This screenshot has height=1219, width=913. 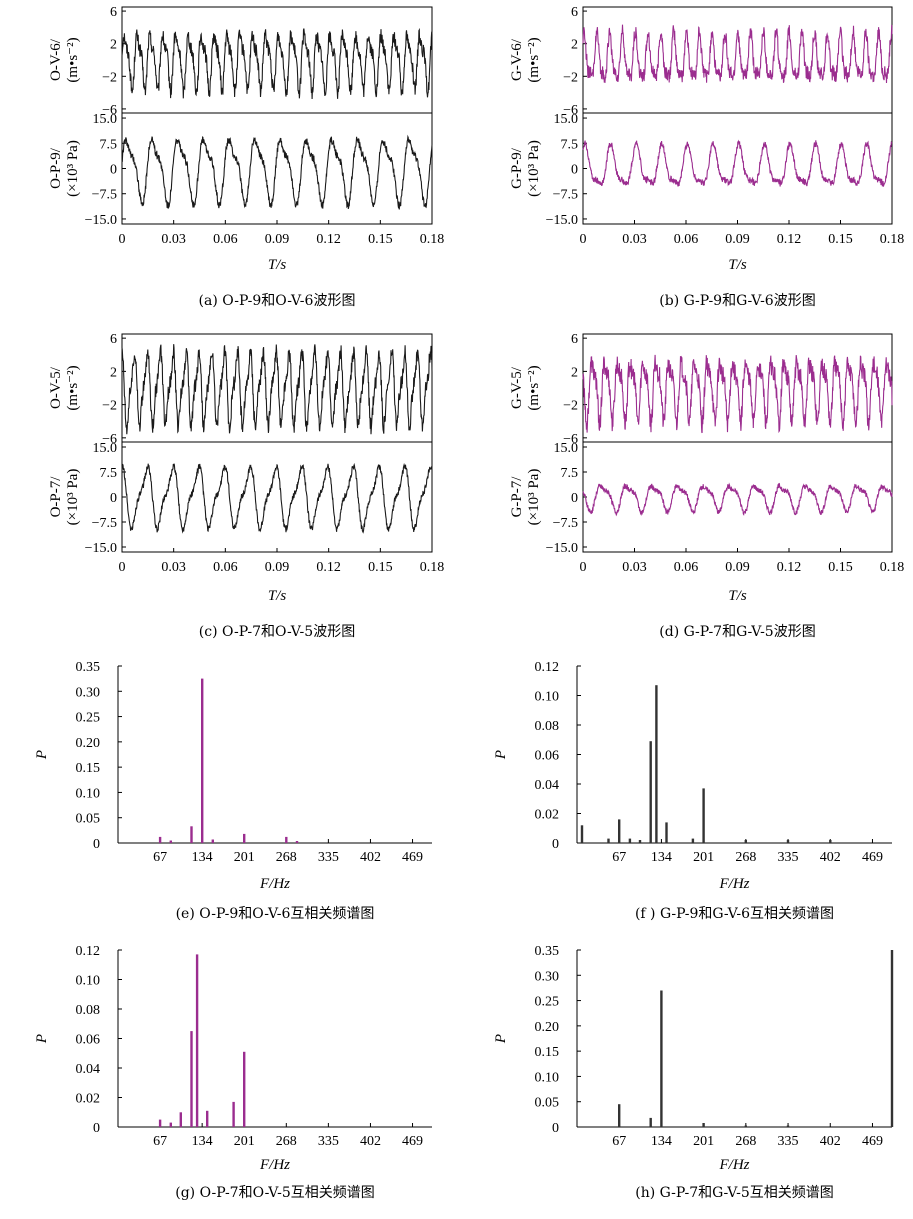 I want to click on x-tick-label: 201, so click(x=244, y=857).